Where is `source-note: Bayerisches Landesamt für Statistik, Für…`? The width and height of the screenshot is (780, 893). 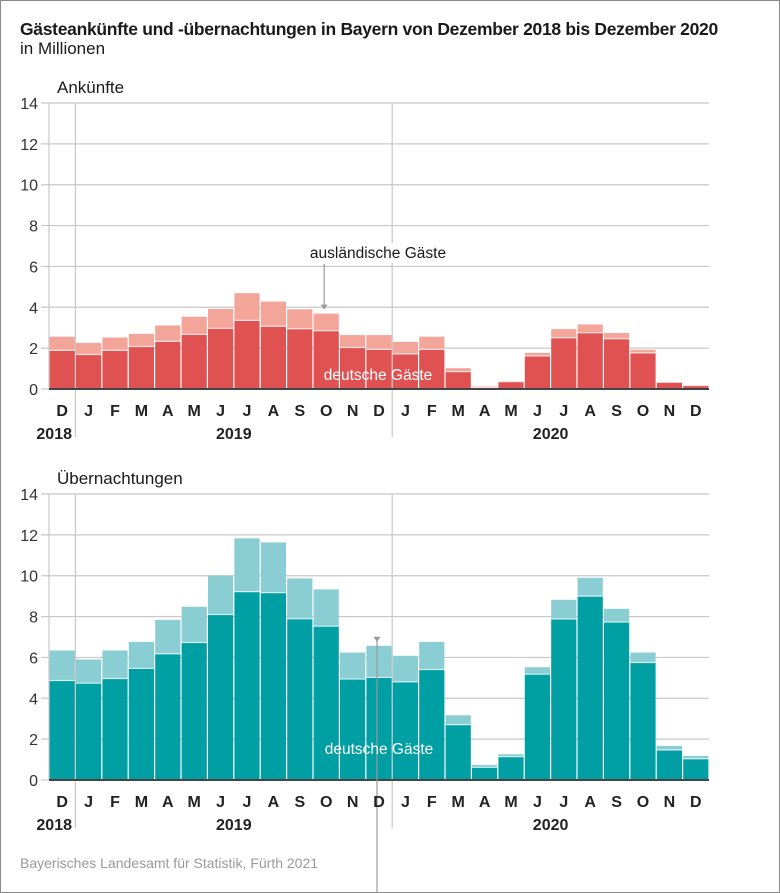 source-note: Bayerisches Landesamt für Statistik, Für… is located at coordinates (169, 863).